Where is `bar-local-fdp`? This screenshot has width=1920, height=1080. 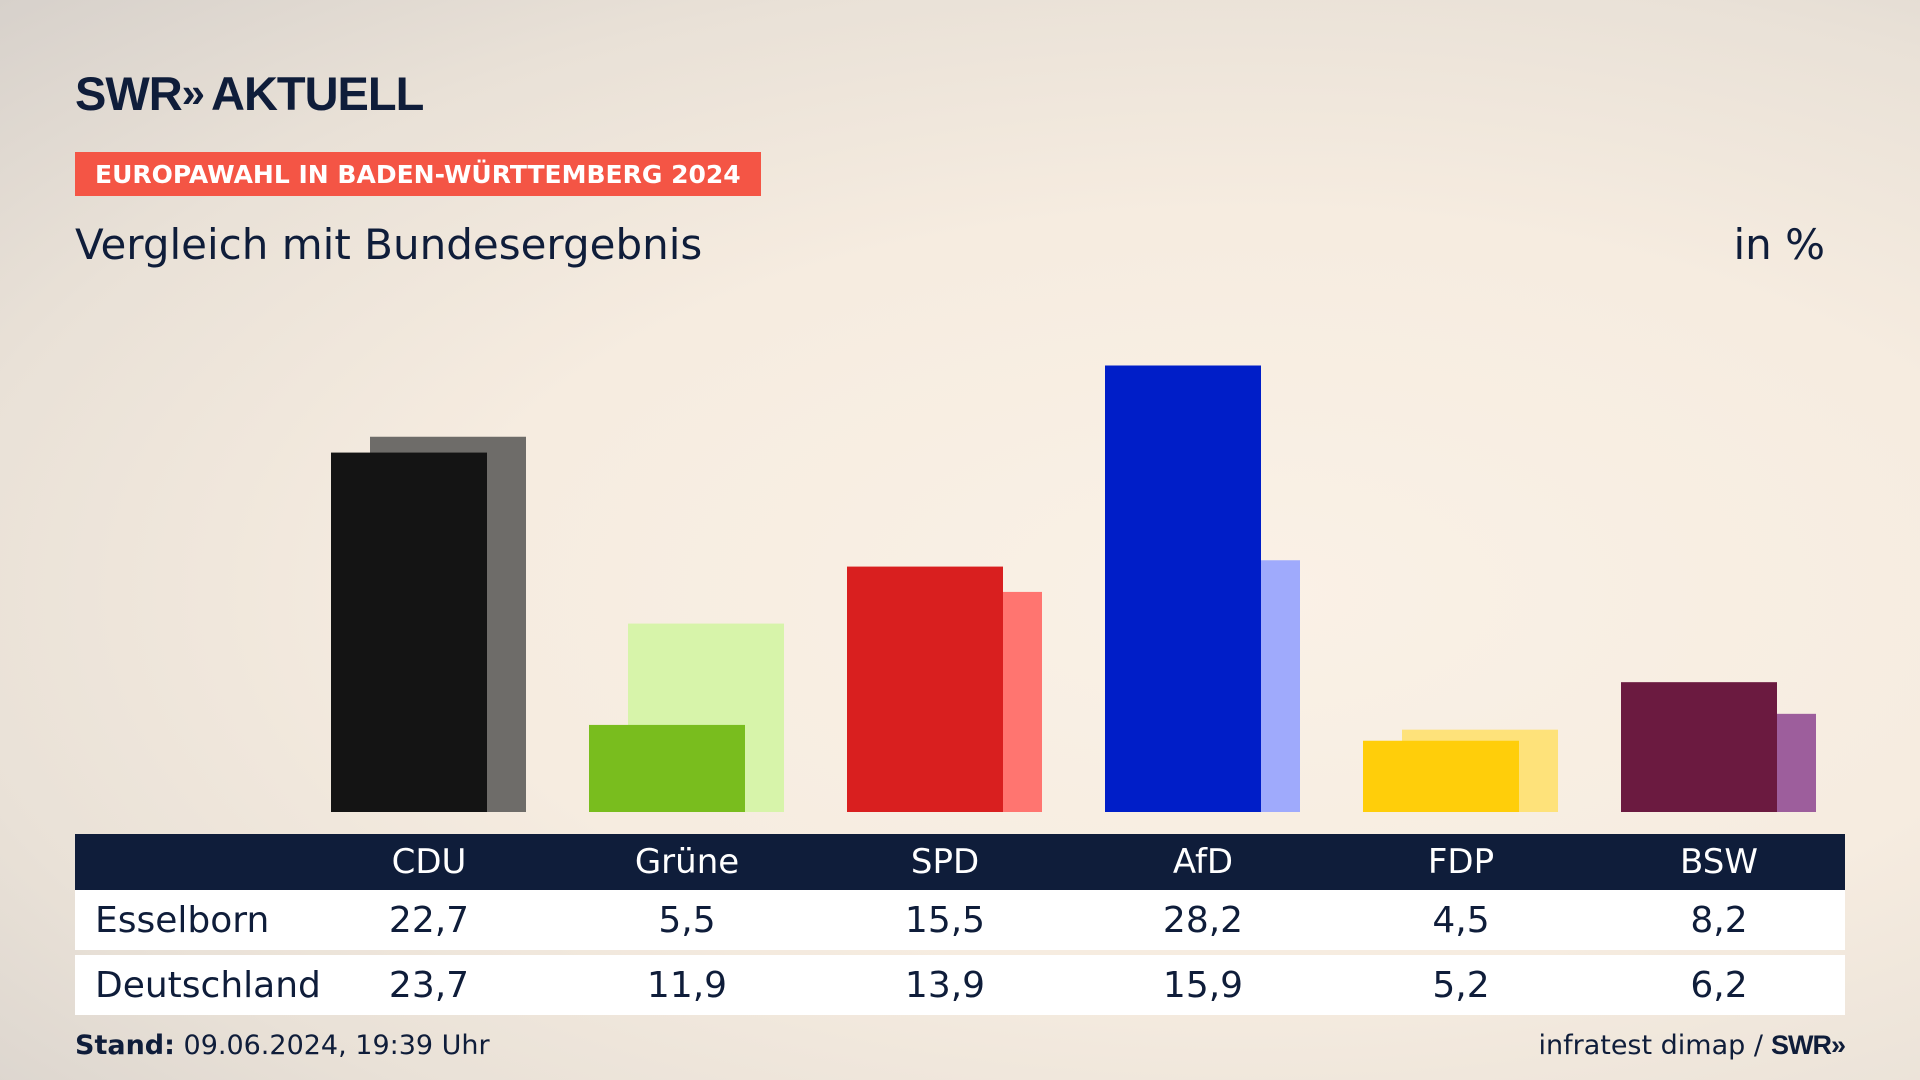 bar-local-fdp is located at coordinates (1441, 776).